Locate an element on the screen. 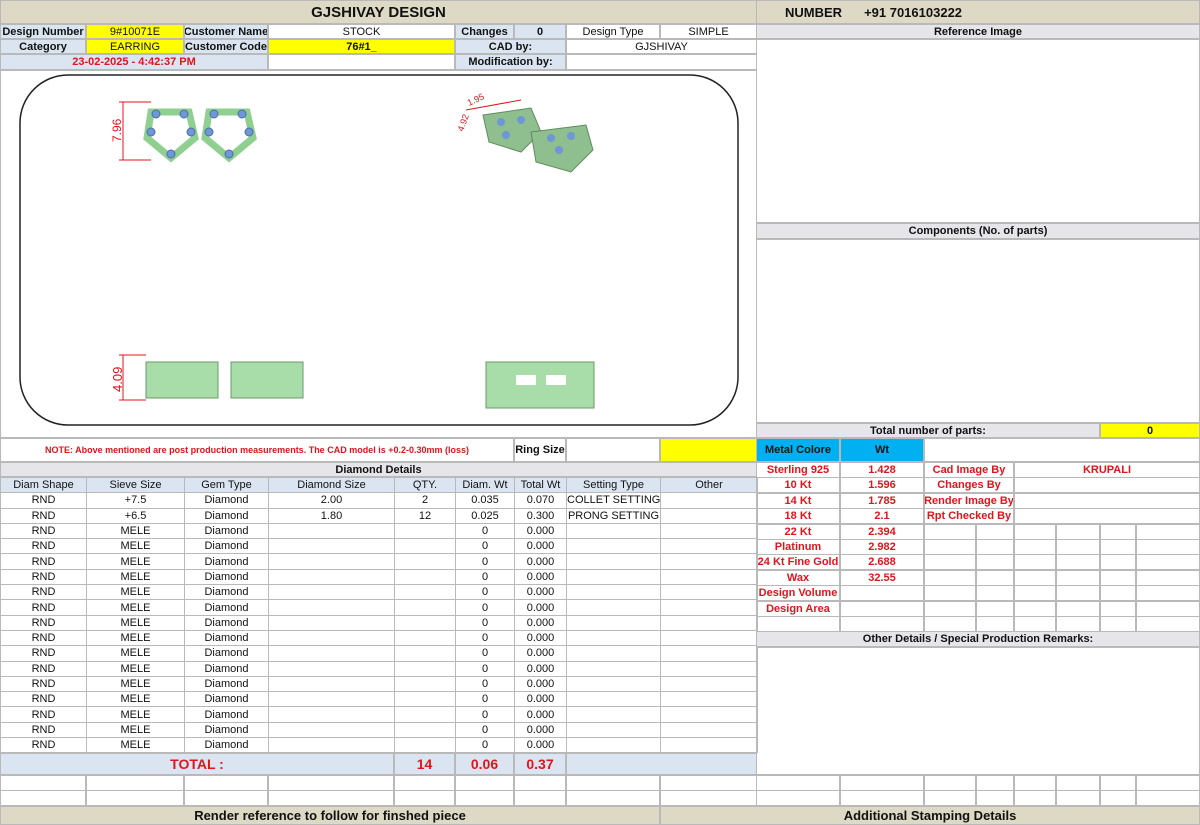 The width and height of the screenshot is (1200, 825). credit-label: Rpt Checked By is located at coordinates (969, 516).